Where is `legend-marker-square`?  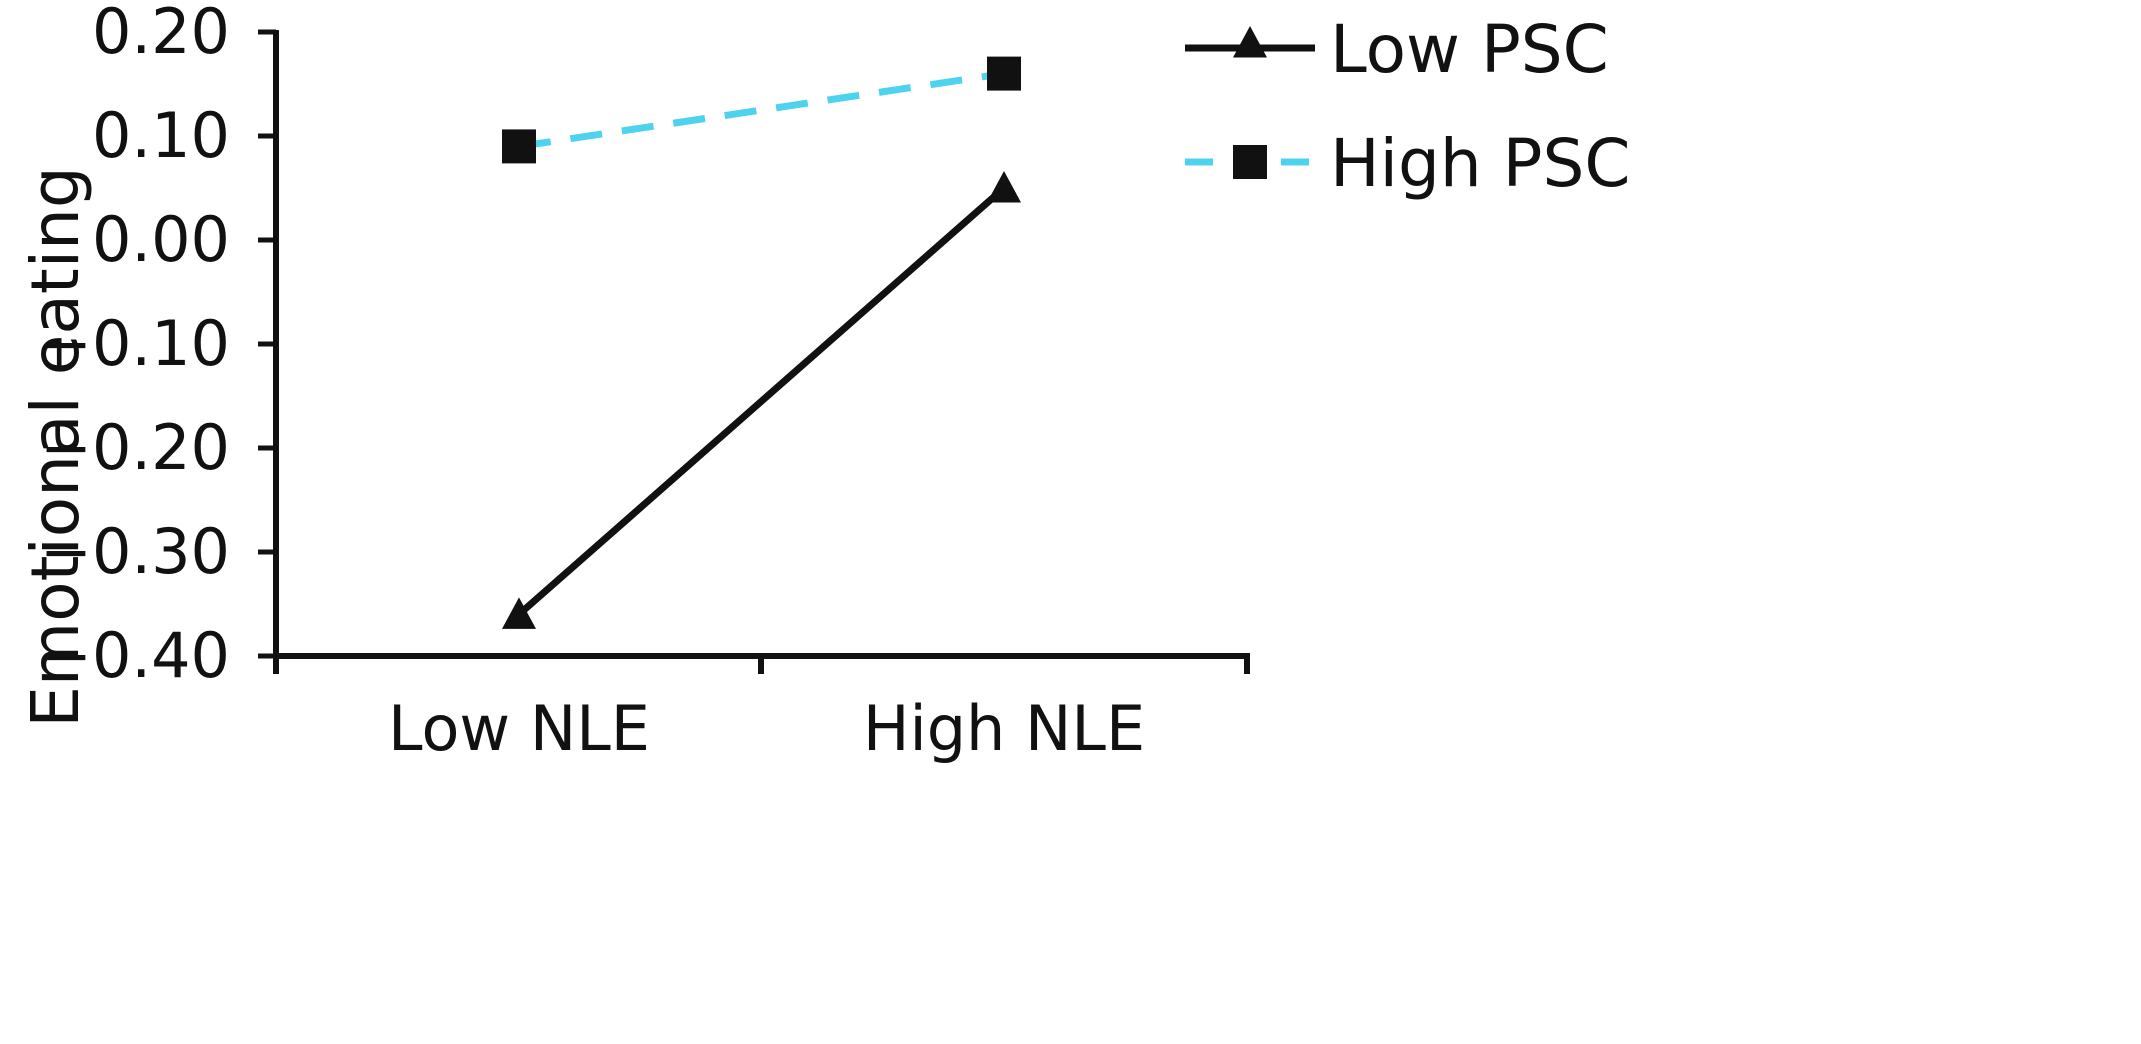 legend-marker-square is located at coordinates (1250, 162).